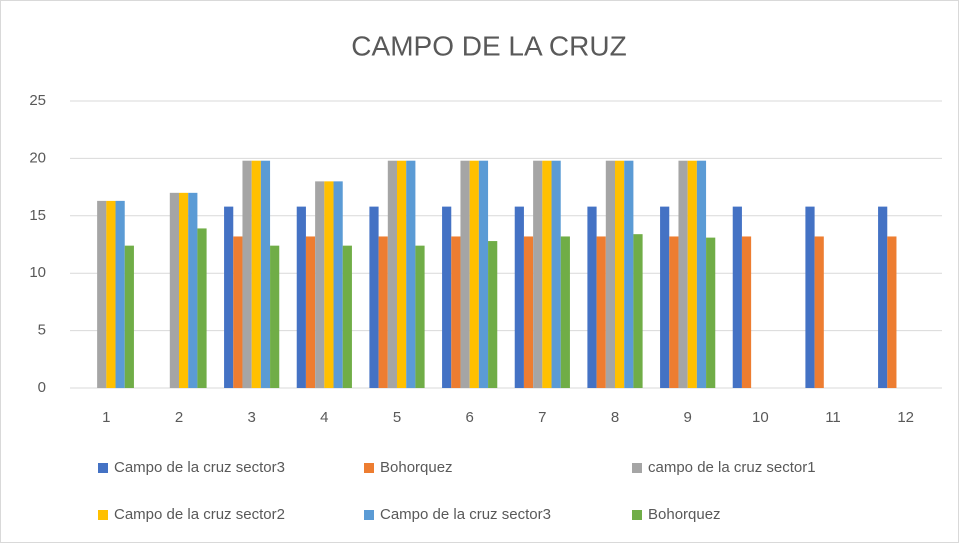 The height and width of the screenshot is (548, 959). What do you see at coordinates (732, 467) in the screenshot?
I see `legend-label: campo de la cruz sector1` at bounding box center [732, 467].